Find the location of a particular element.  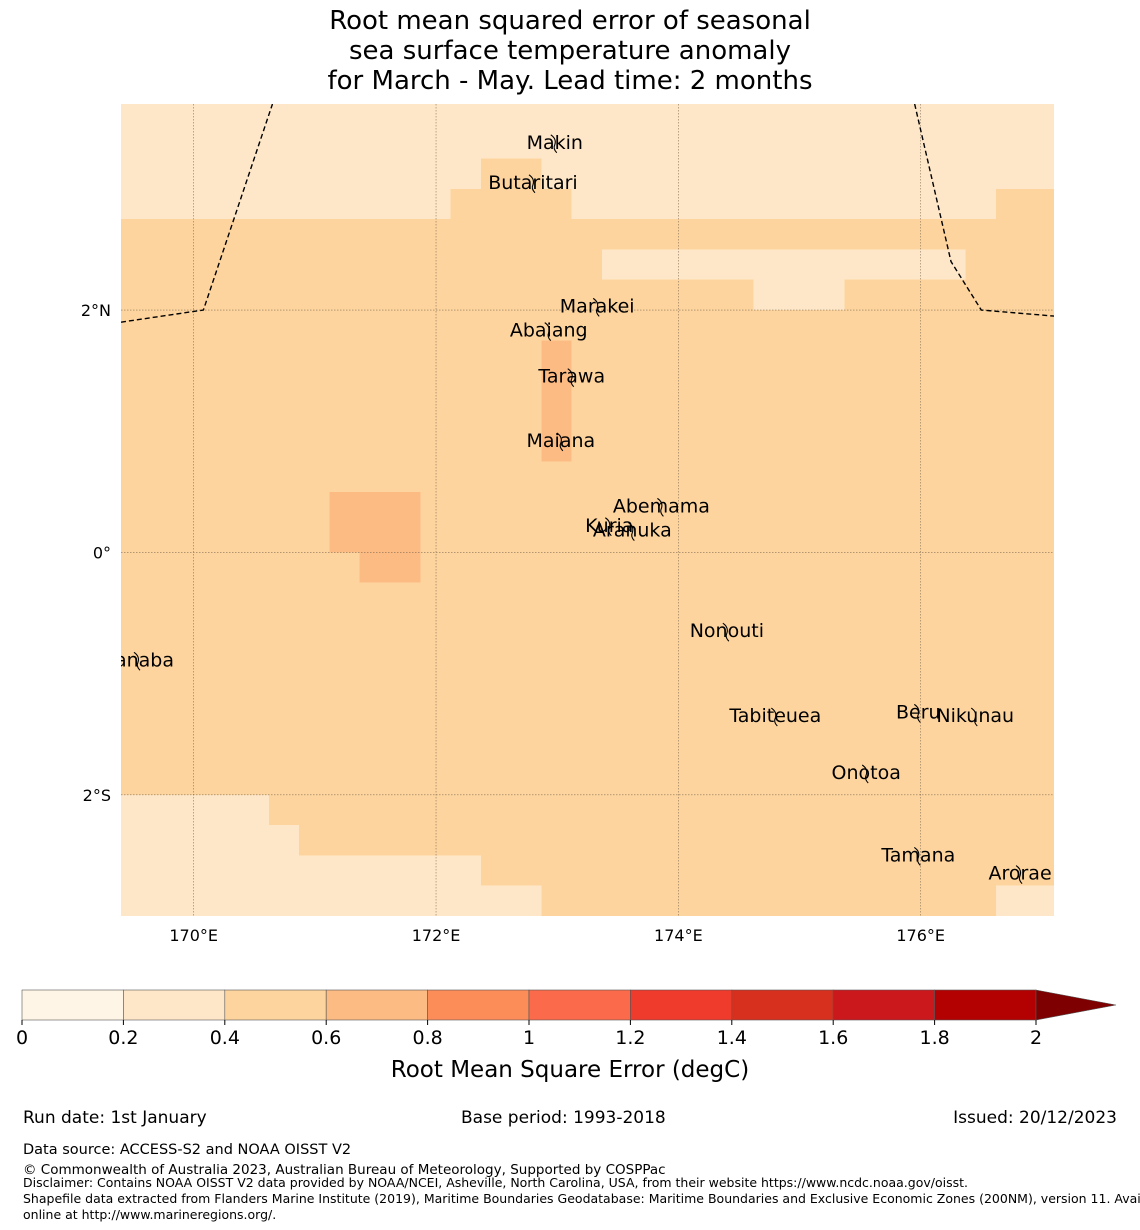

island-label: Abemama is located at coordinates (661, 506).